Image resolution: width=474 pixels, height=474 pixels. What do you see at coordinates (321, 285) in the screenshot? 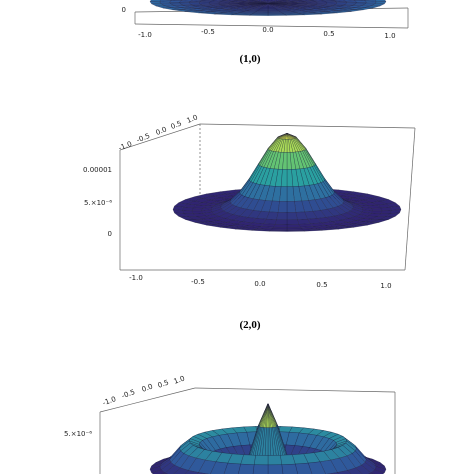
I see `panel-2-x-tick: 0.5` at bounding box center [321, 285].